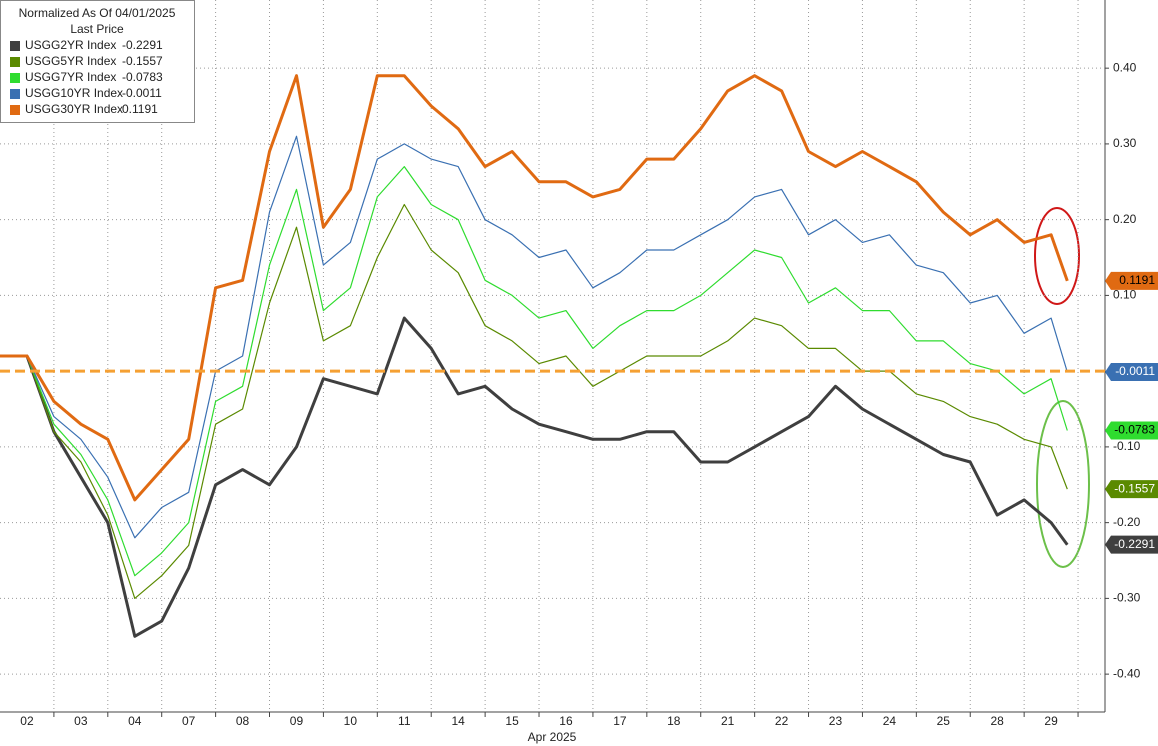 Image resolution: width=1158 pixels, height=746 pixels. I want to click on x-tick-label: 22, so click(782, 721).